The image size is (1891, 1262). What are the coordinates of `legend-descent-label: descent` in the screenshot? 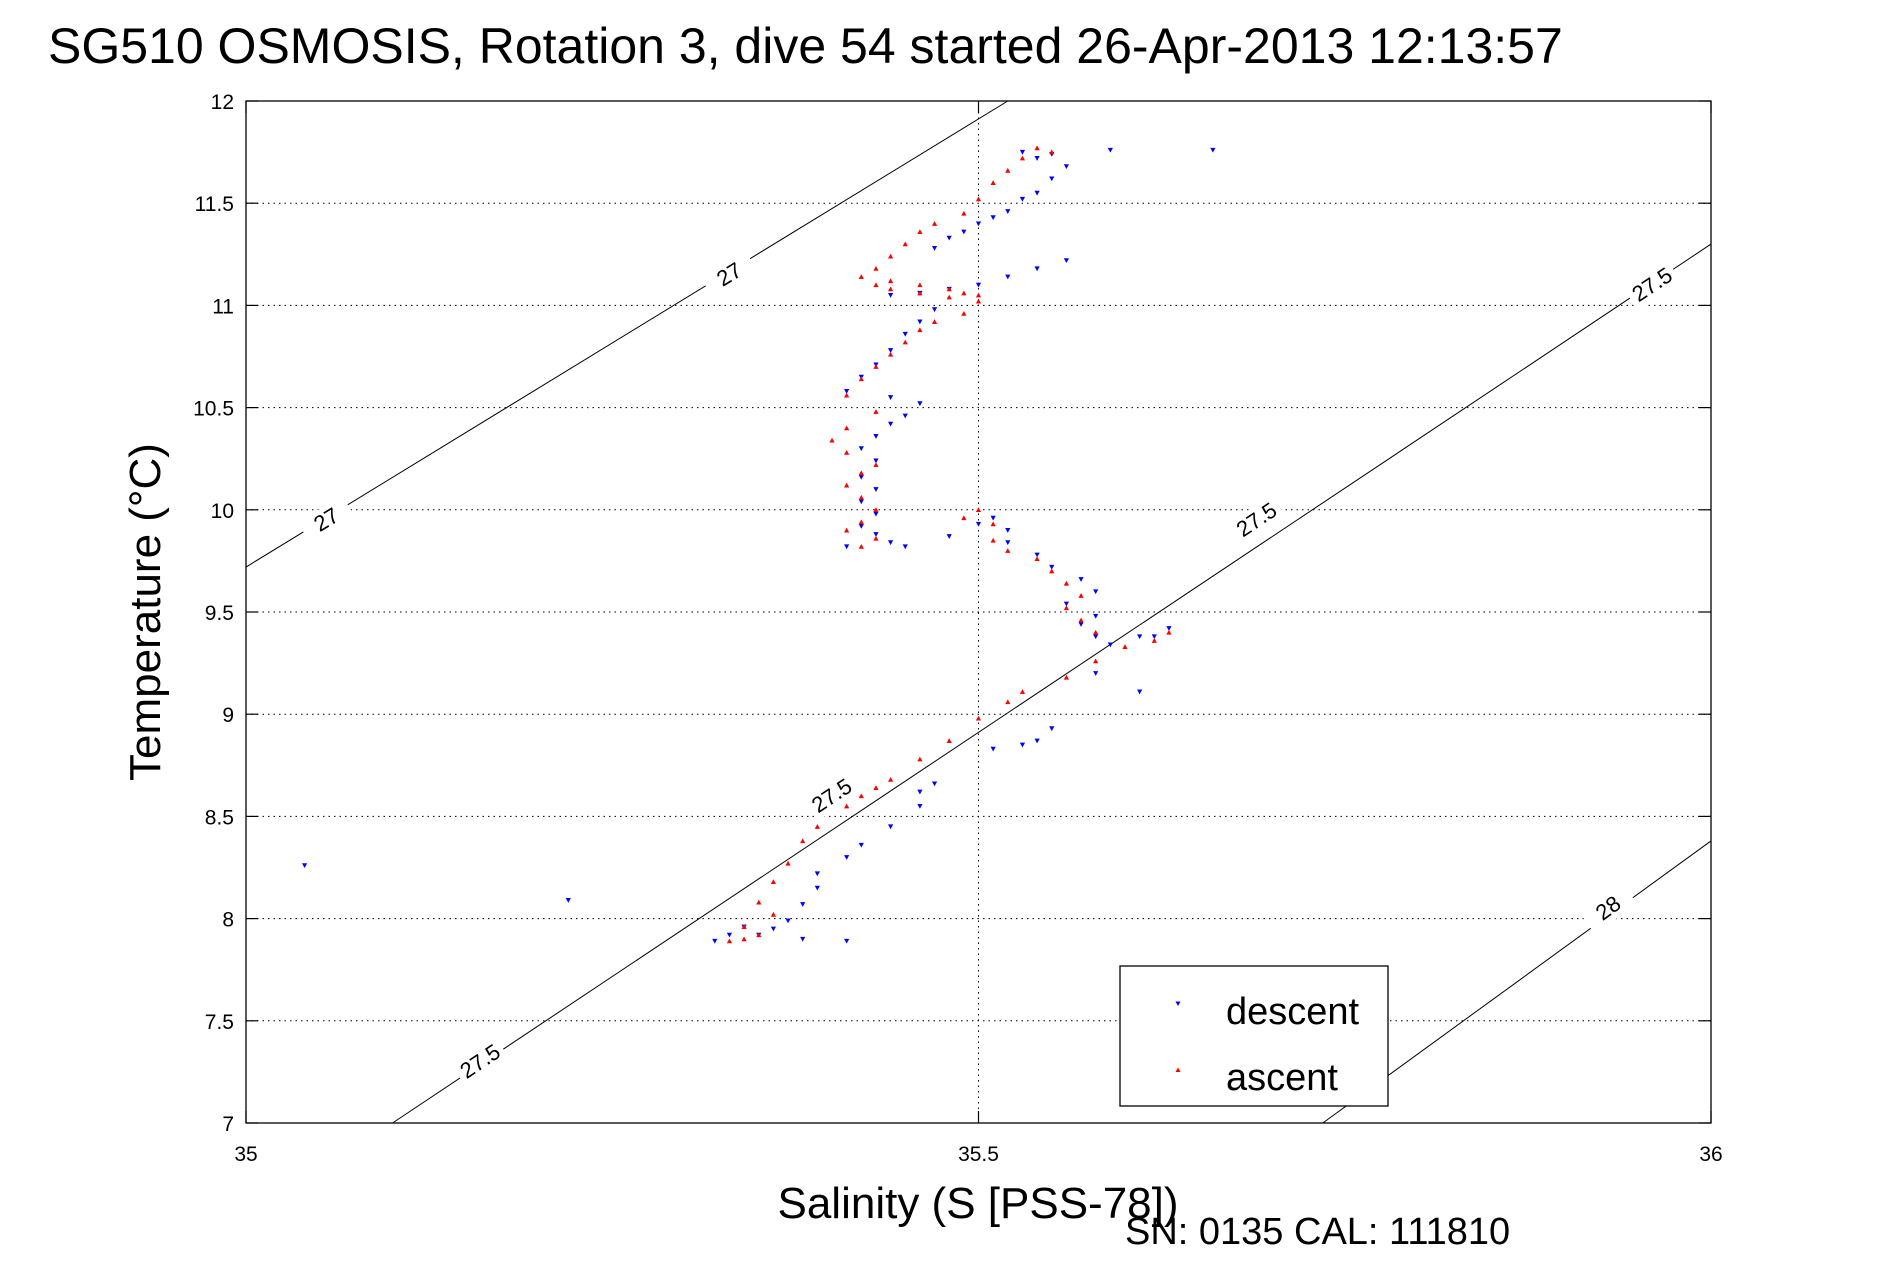 It's located at (1293, 1012).